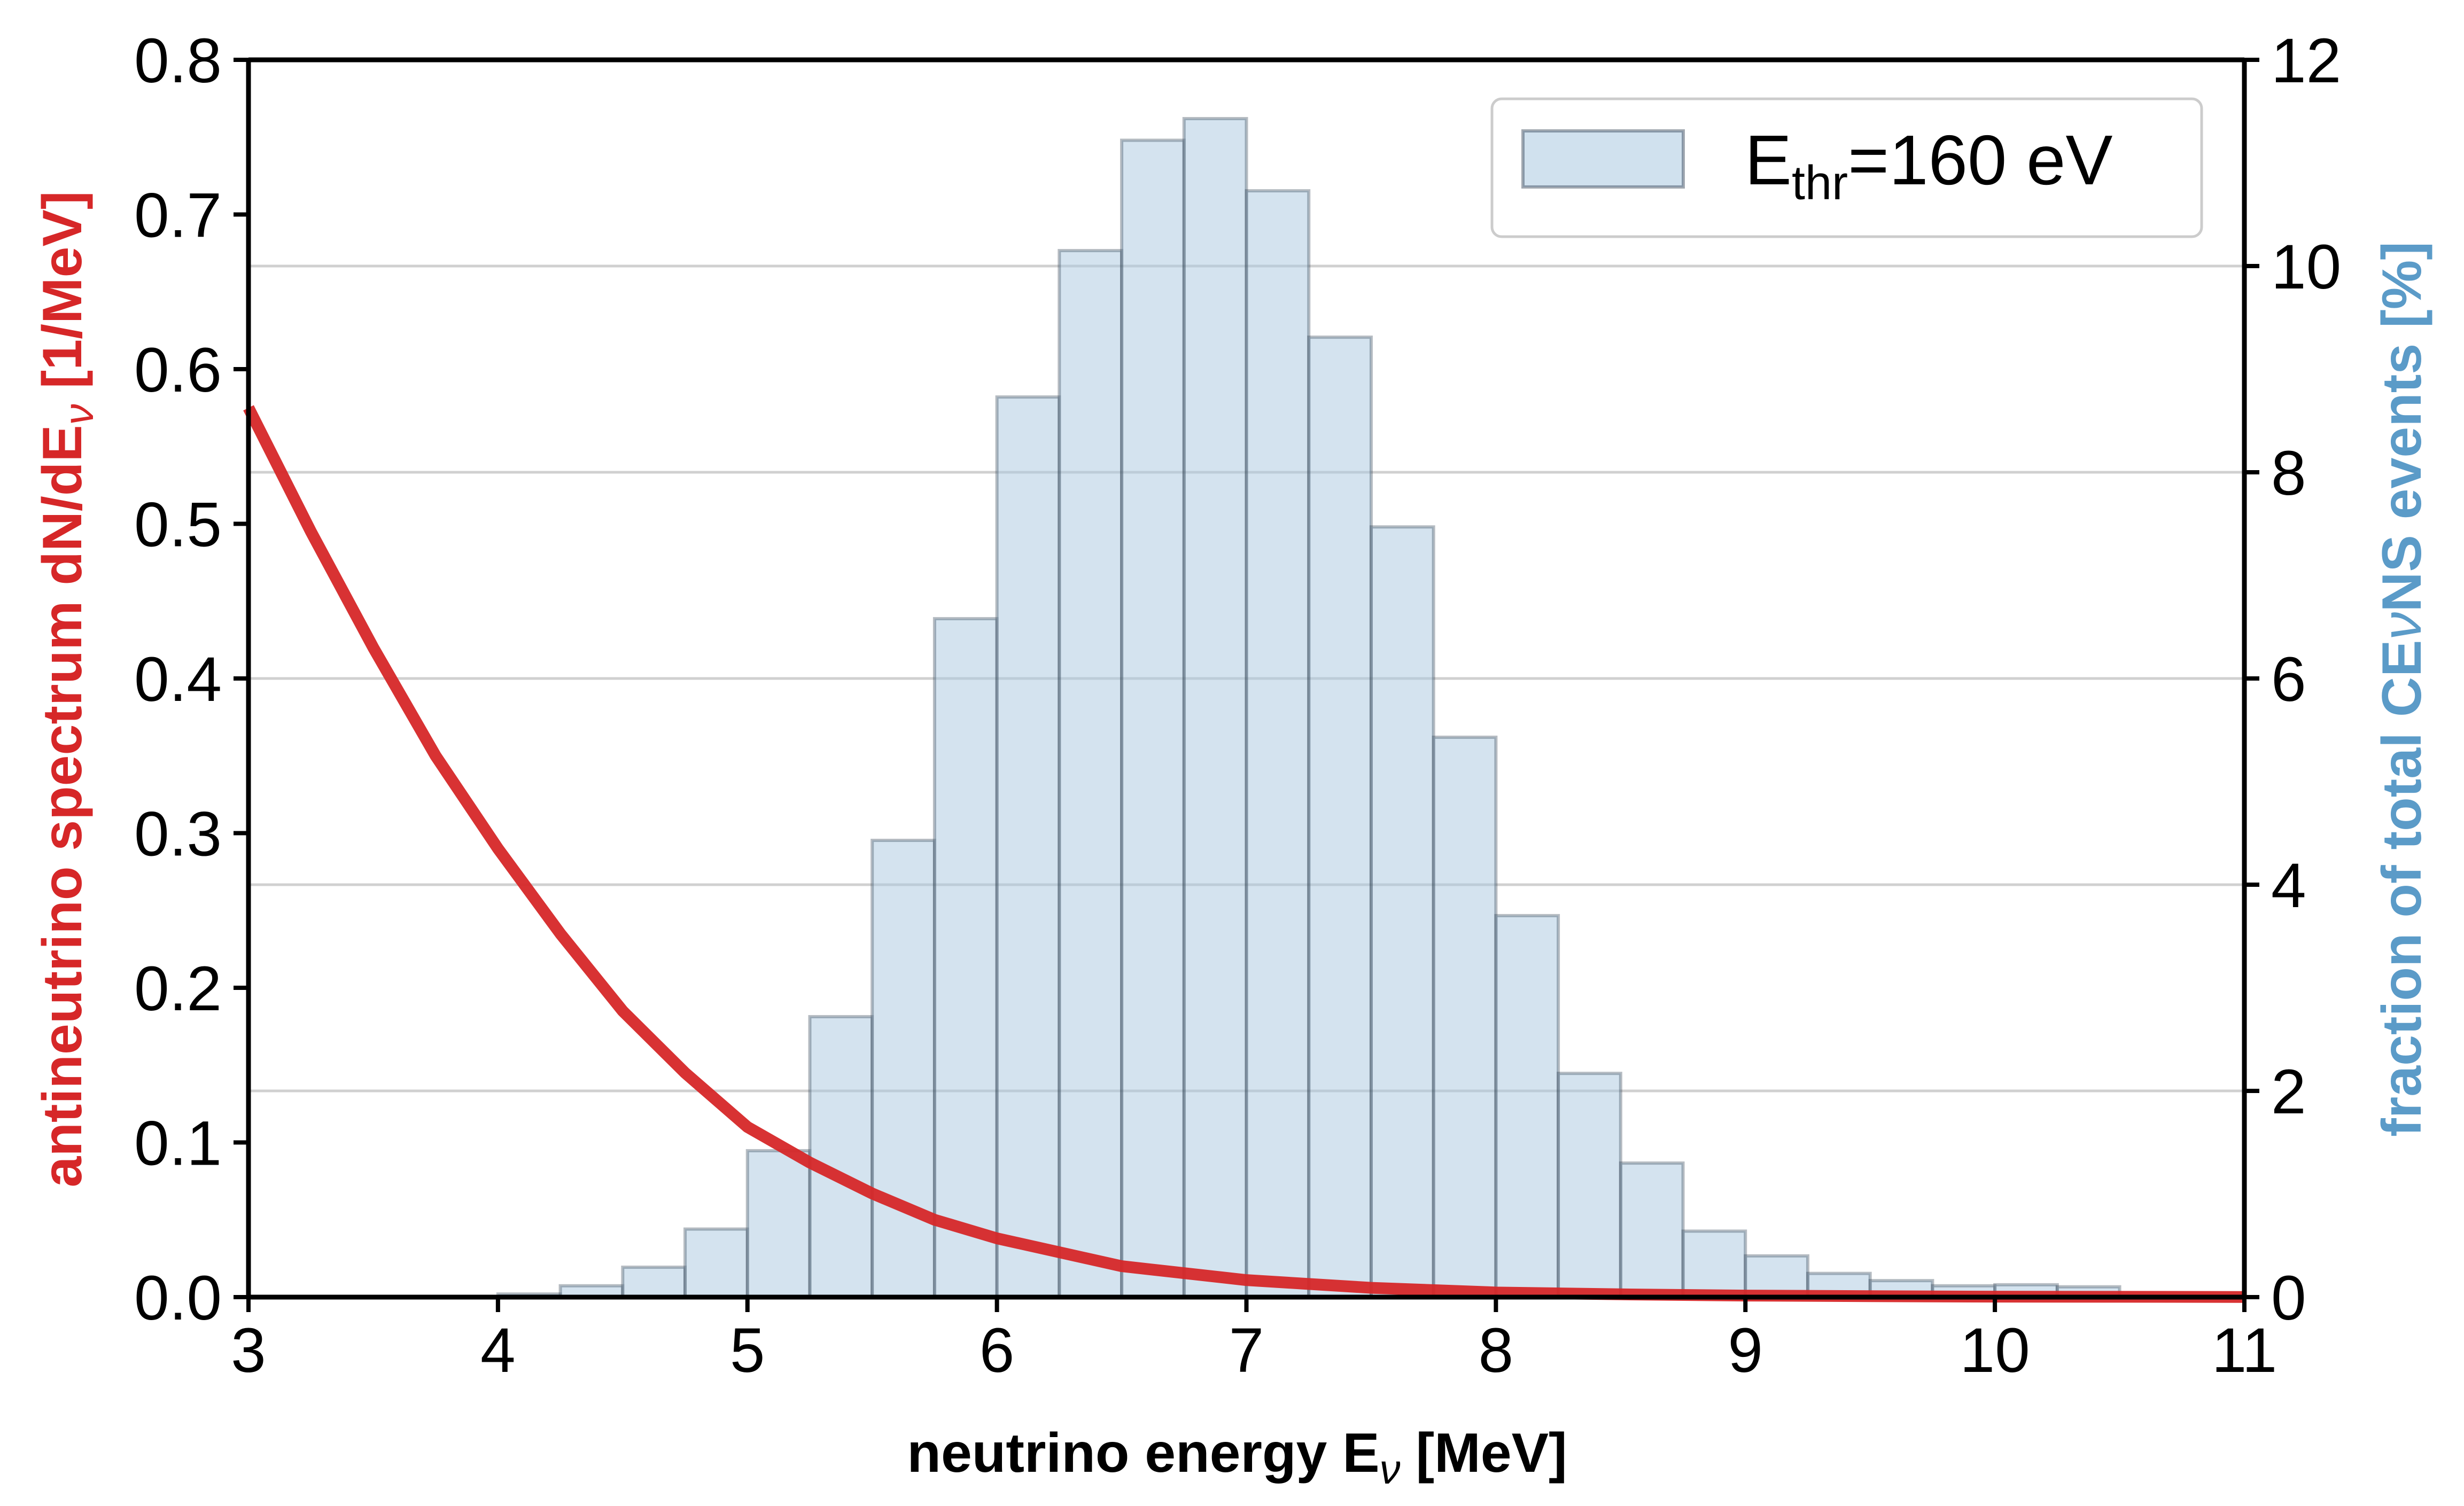 The image size is (2464, 1506). Describe the element at coordinates (2402, 626) in the screenshot. I see `right-axis-label-nu: ν` at that location.